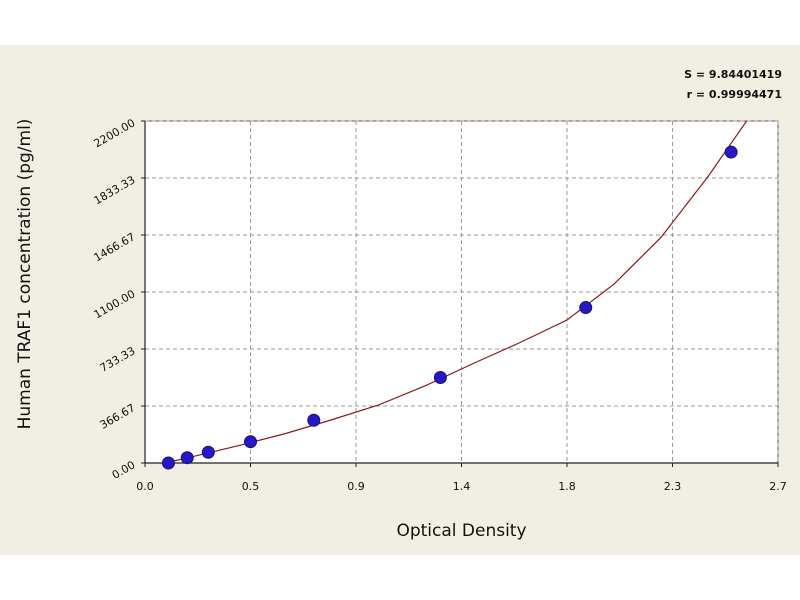 The width and height of the screenshot is (800, 600). Describe the element at coordinates (673, 486) in the screenshot. I see `x-tick-label: 2.3` at that location.